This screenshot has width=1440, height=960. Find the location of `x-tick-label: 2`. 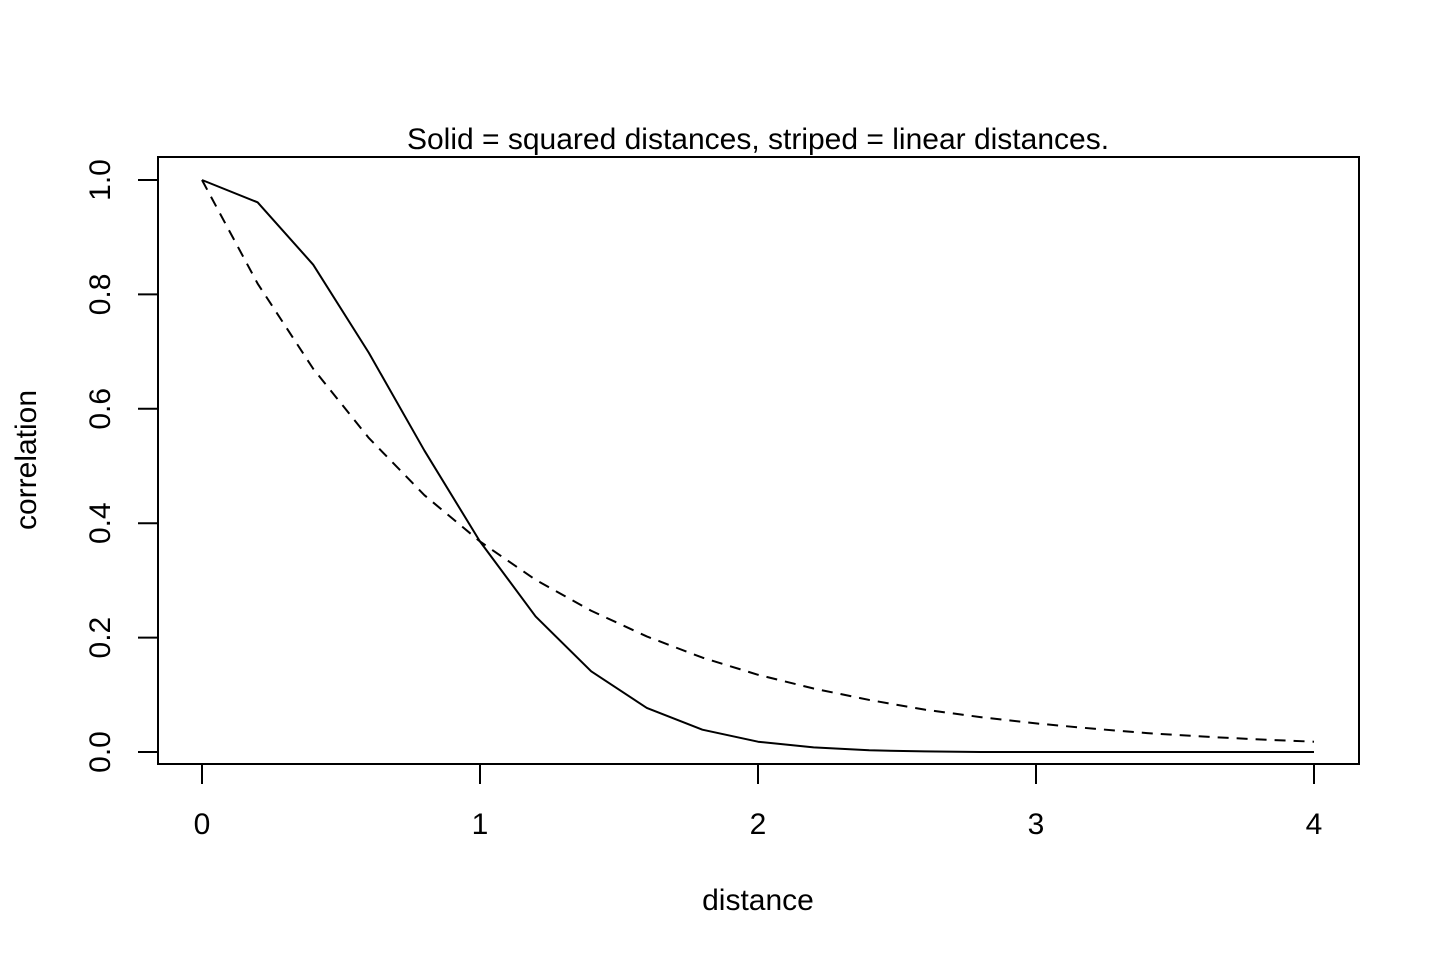

x-tick-label: 2 is located at coordinates (758, 824).